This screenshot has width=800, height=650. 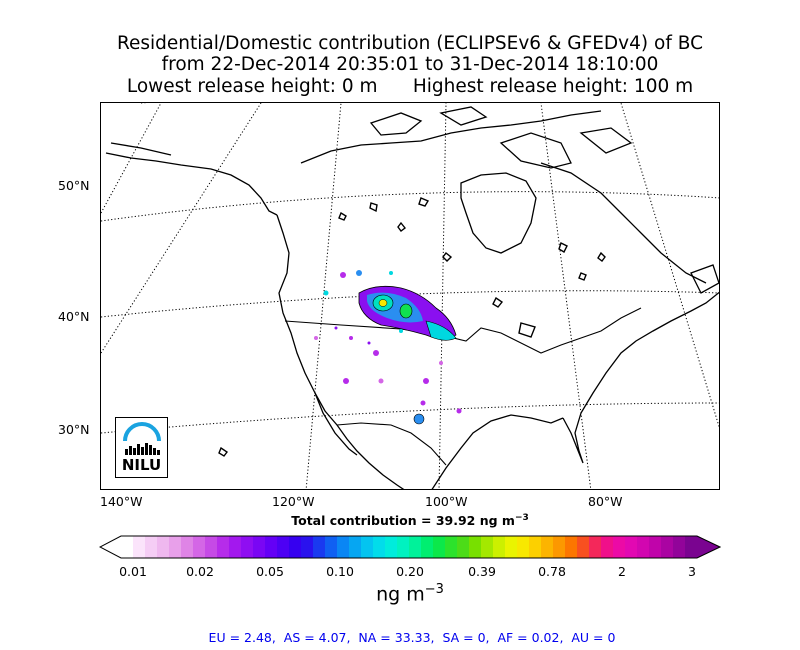 I want to click on lon-label-120w: 120°W, so click(x=293, y=501).